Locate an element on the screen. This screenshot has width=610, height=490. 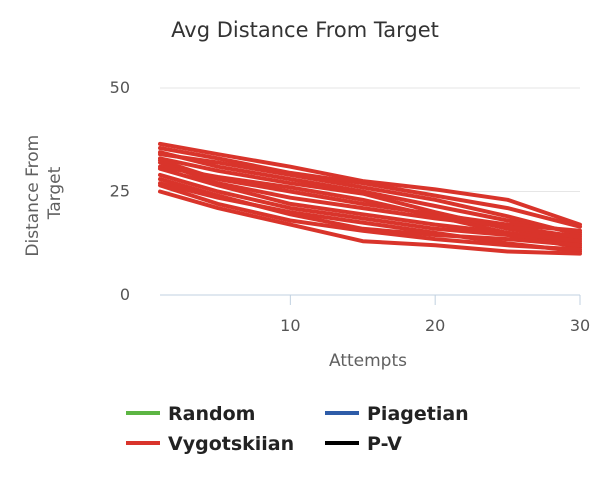
x-tick-label-10: 10 is located at coordinates (290, 325).